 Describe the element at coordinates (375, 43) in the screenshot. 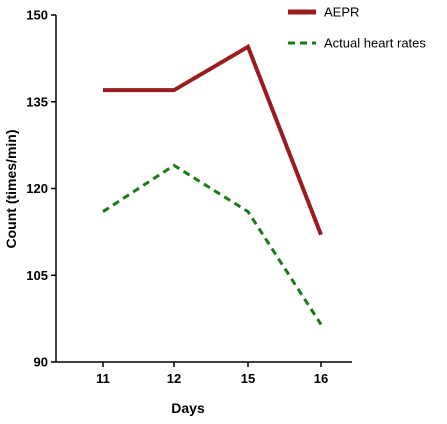

I see `legend-label-2: Actual heart rates` at that location.